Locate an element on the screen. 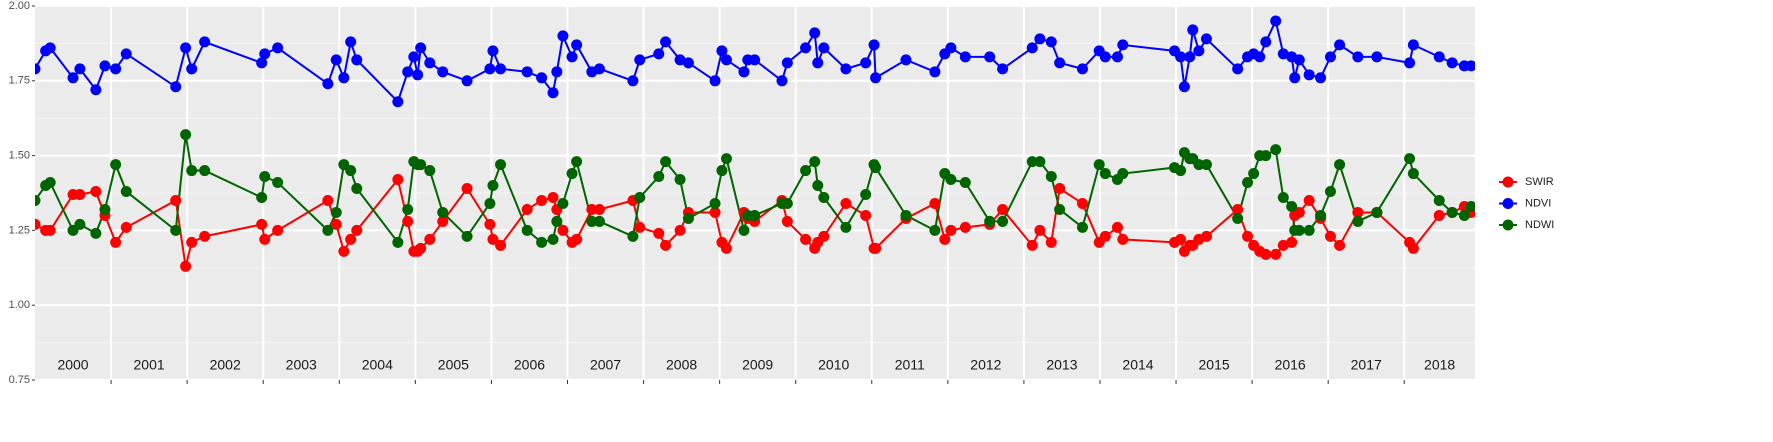 The image size is (1773, 442). year-label: 2018 is located at coordinates (1439, 365).